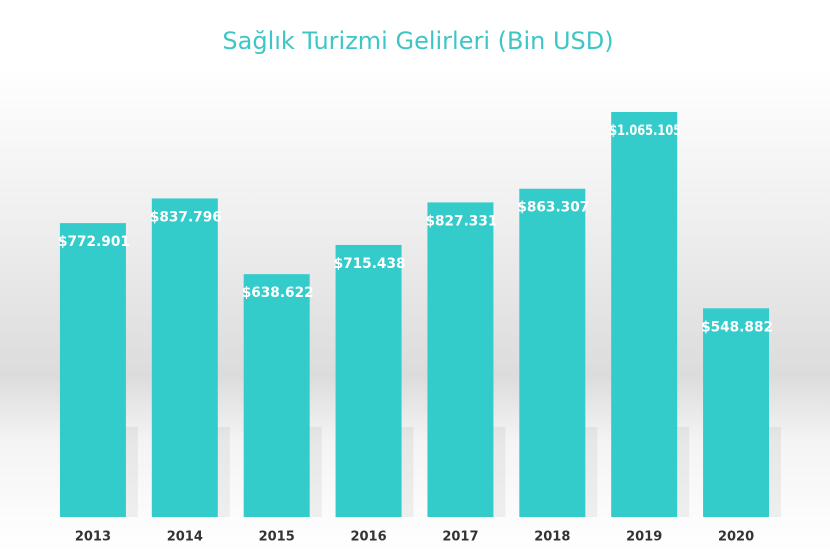 Image resolution: width=830 pixels, height=552 pixels. I want to click on x-tick-label: 2013, so click(93, 537).